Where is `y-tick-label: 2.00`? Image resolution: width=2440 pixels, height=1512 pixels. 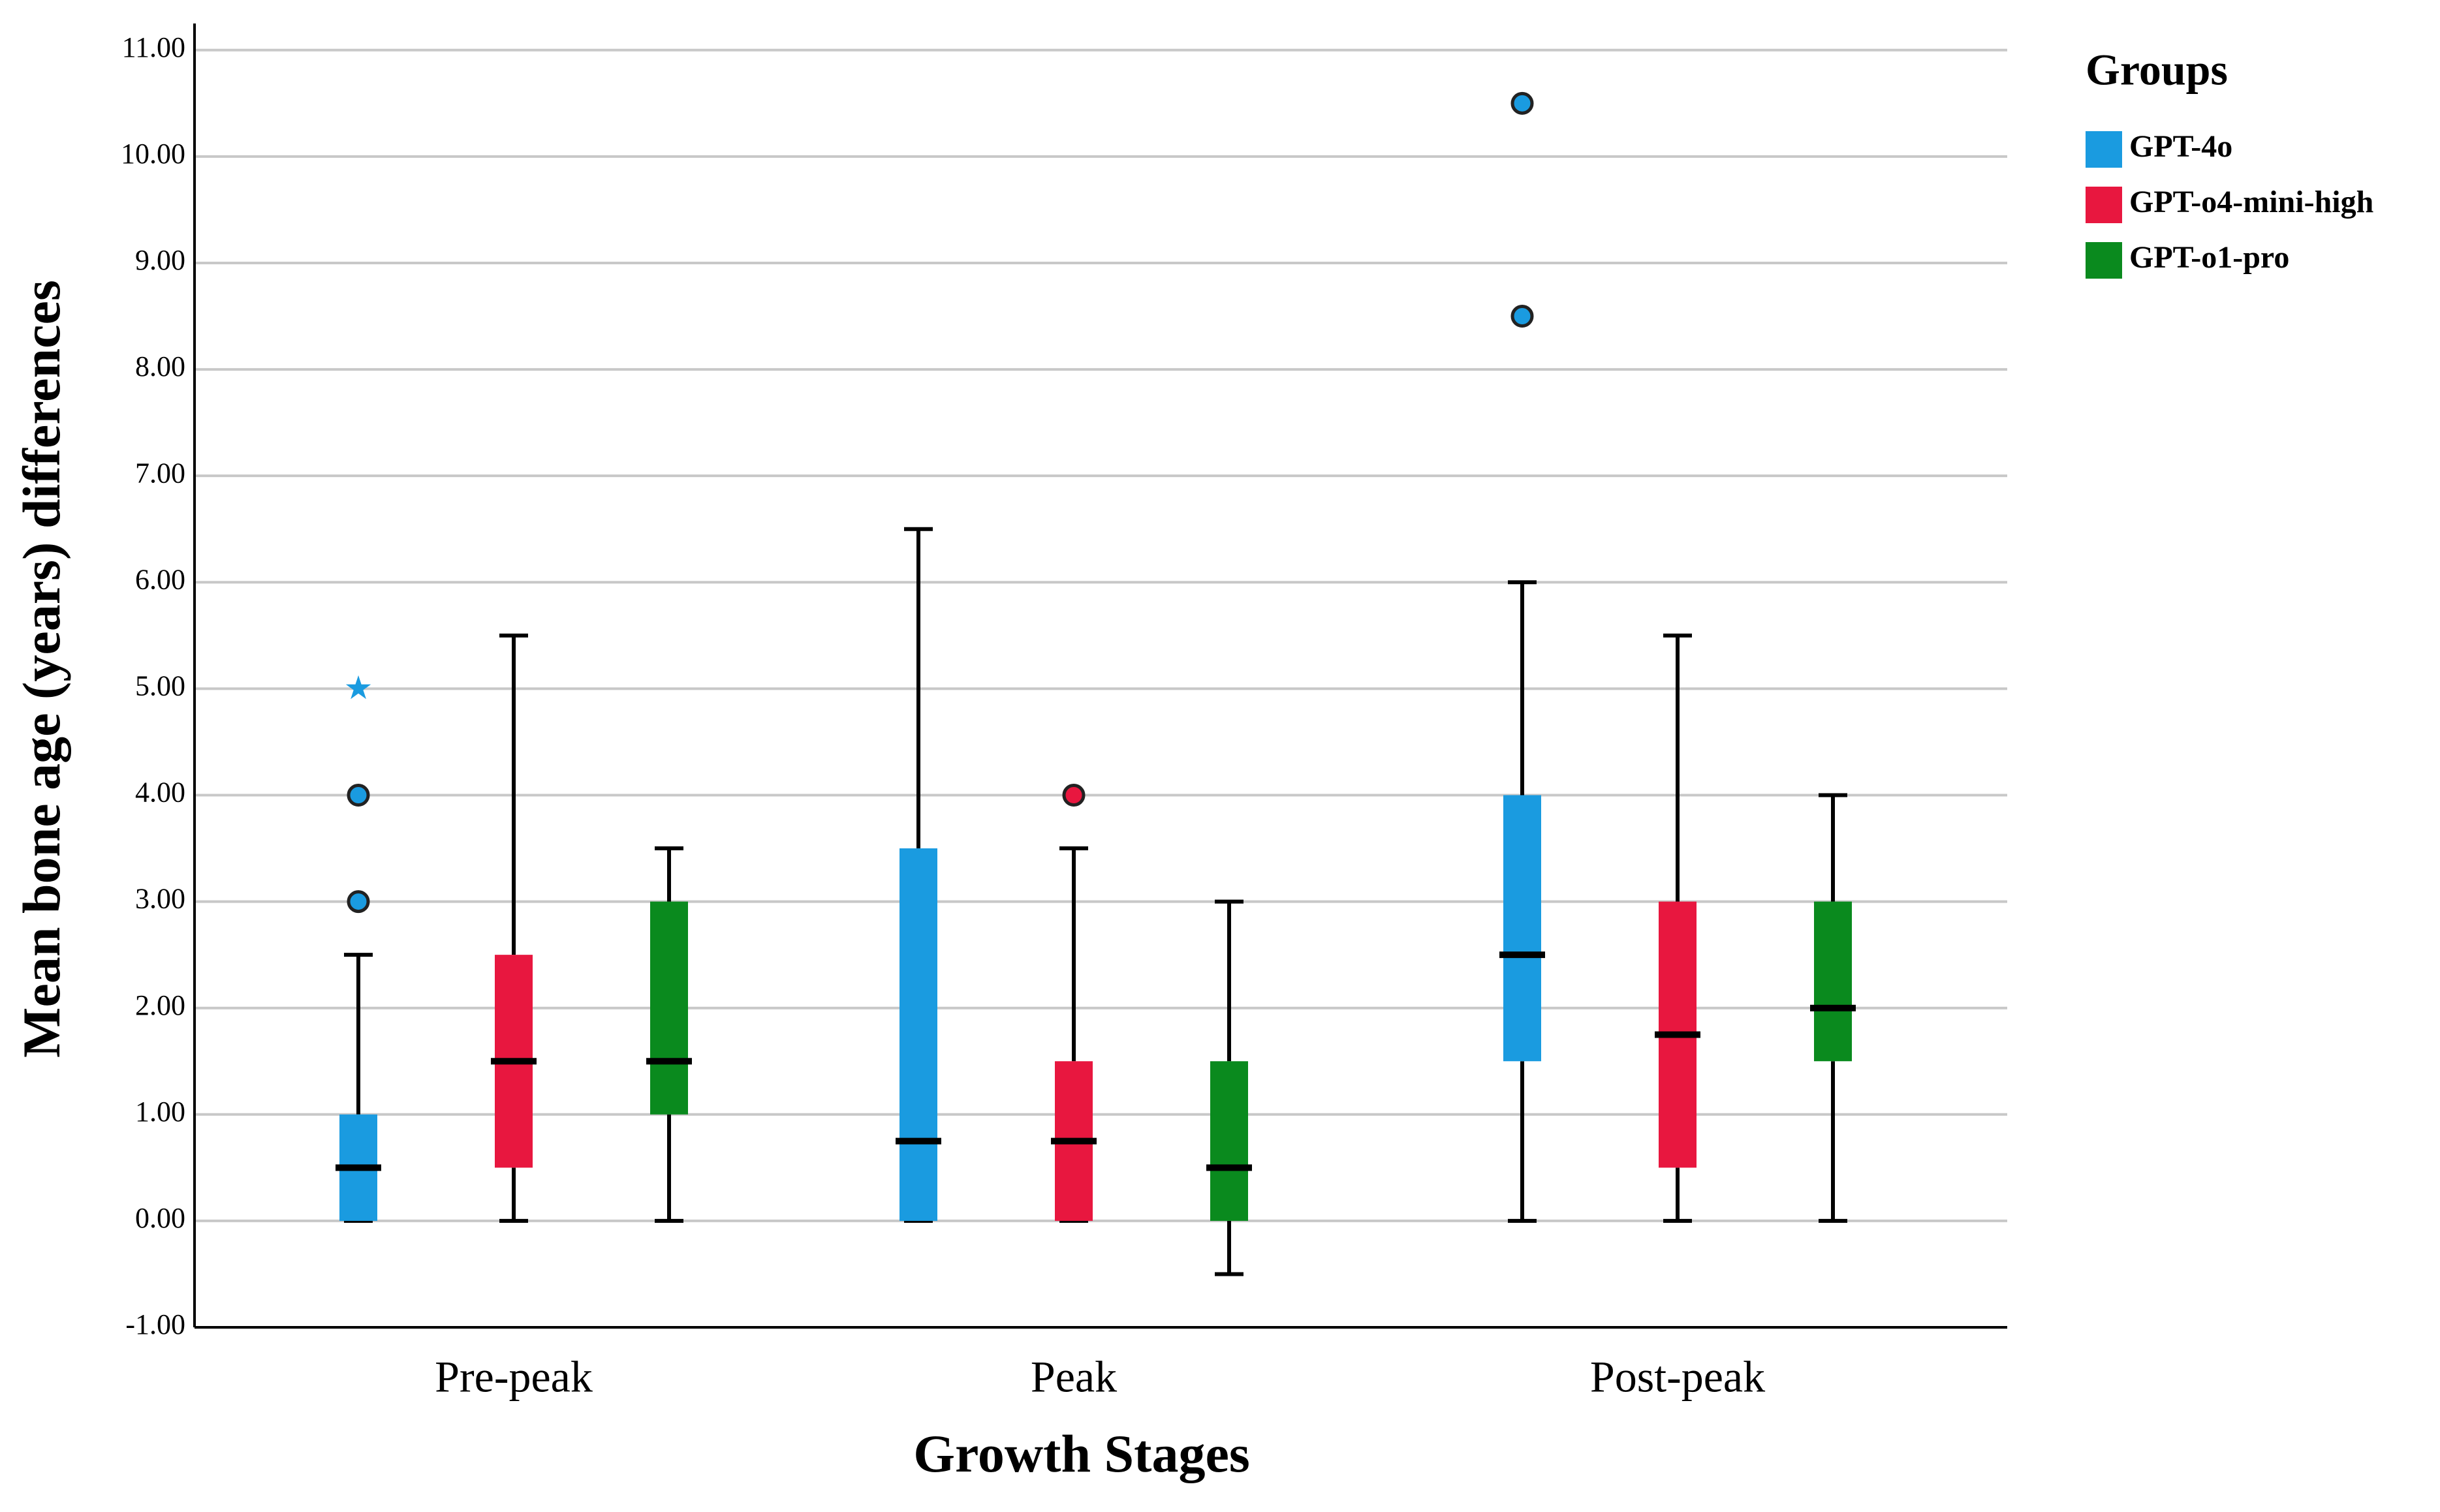
y-tick-label: 2.00 is located at coordinates (160, 1005).